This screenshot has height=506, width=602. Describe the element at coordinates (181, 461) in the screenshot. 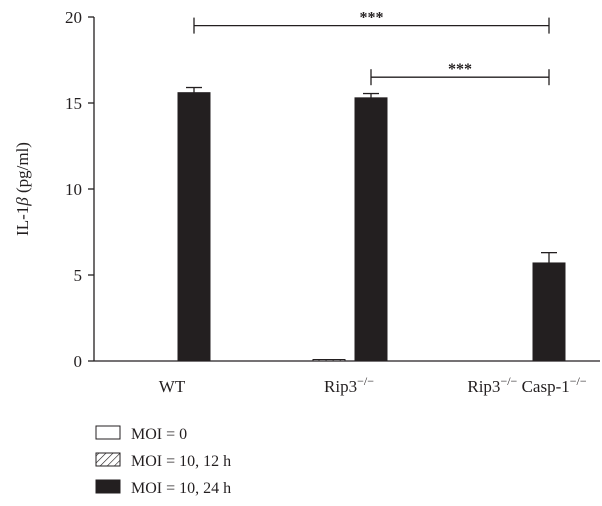

I see `legend-label: MOI = 10, 12 h` at that location.